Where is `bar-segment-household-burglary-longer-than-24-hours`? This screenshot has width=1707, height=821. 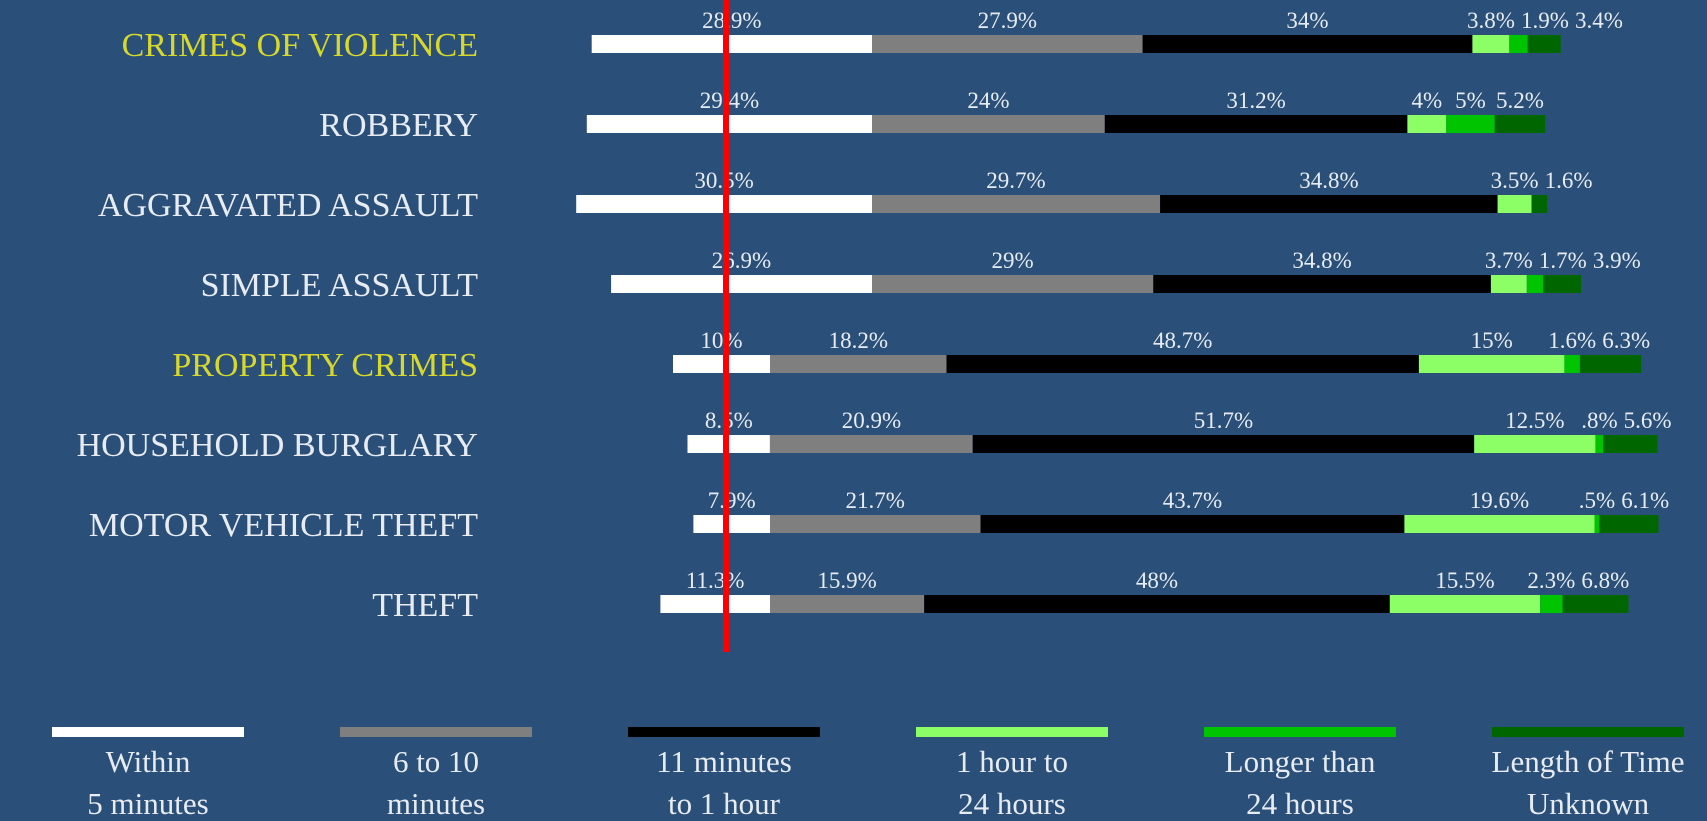 bar-segment-household-burglary-longer-than-24-hours is located at coordinates (1599, 444).